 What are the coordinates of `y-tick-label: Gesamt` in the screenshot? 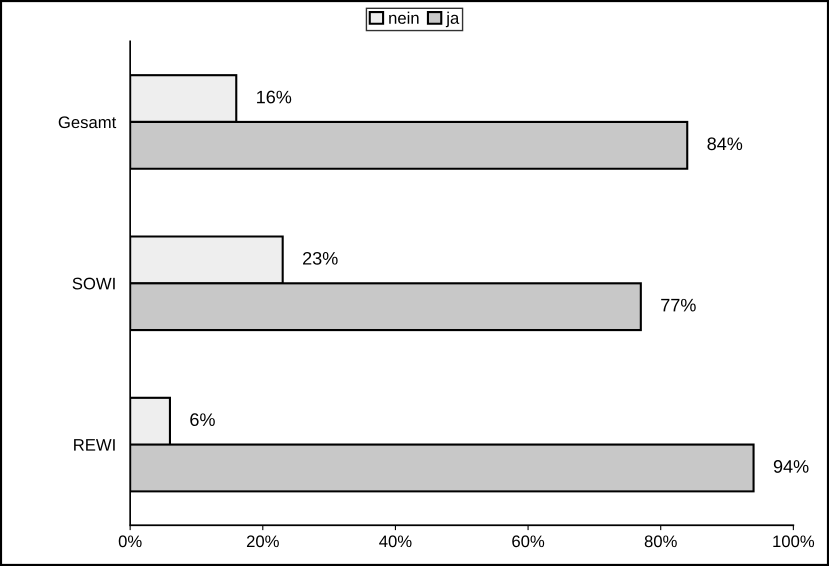 It's located at (87, 122).